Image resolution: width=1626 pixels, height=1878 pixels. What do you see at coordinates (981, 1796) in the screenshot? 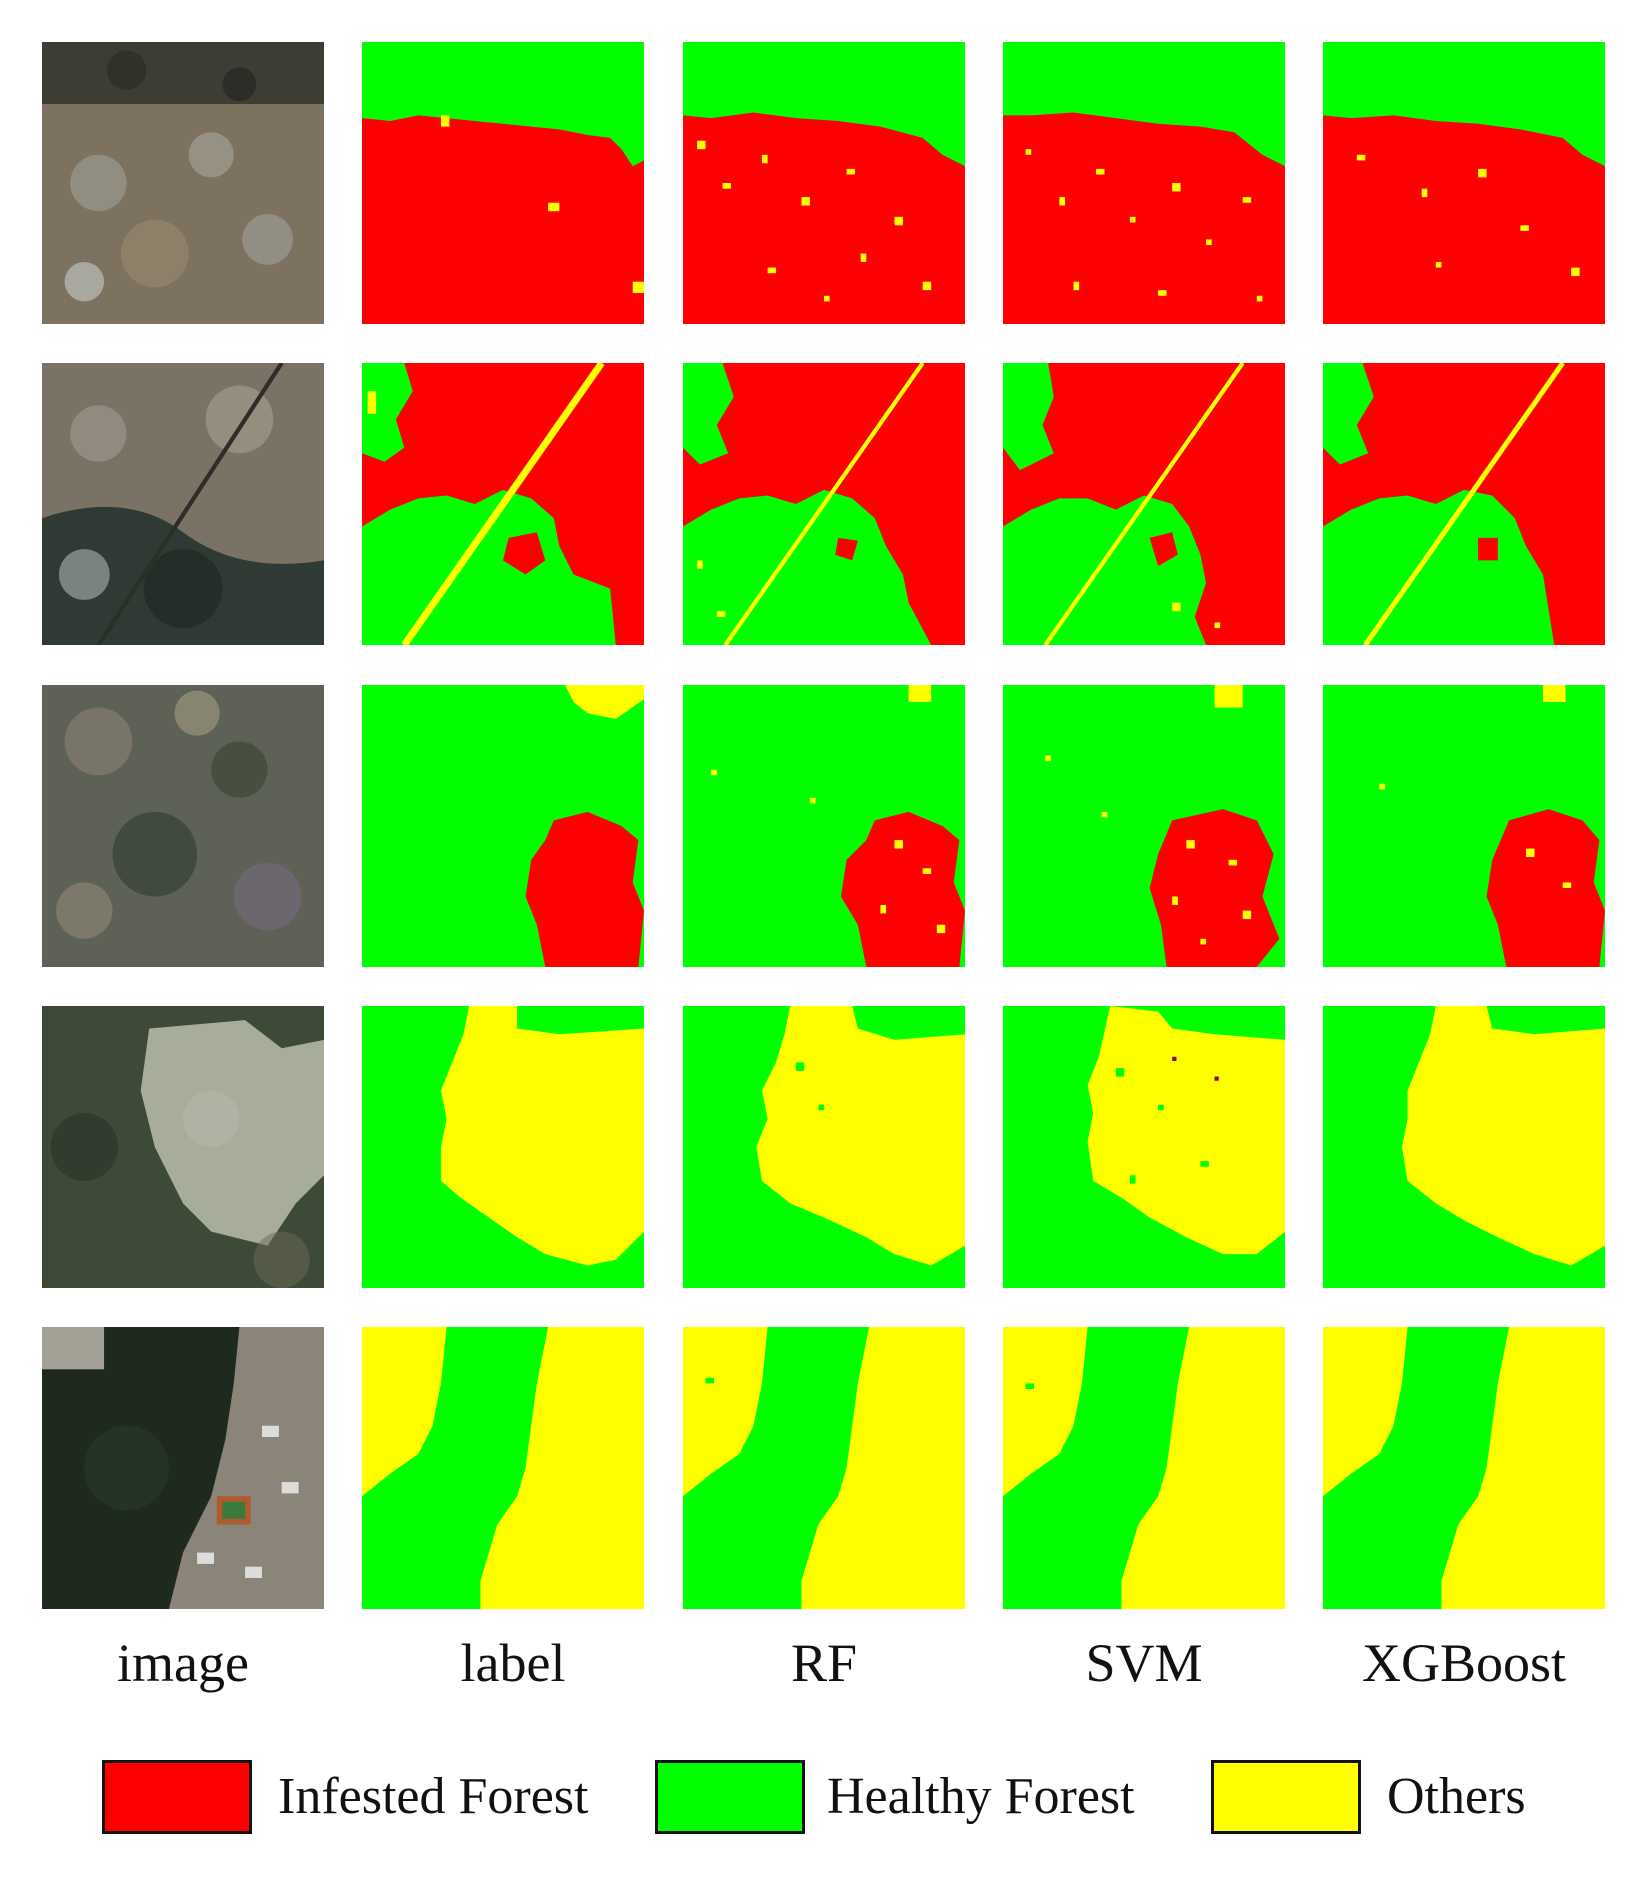
I see `legend-label-healthy-forest: Healthy Forest` at bounding box center [981, 1796].